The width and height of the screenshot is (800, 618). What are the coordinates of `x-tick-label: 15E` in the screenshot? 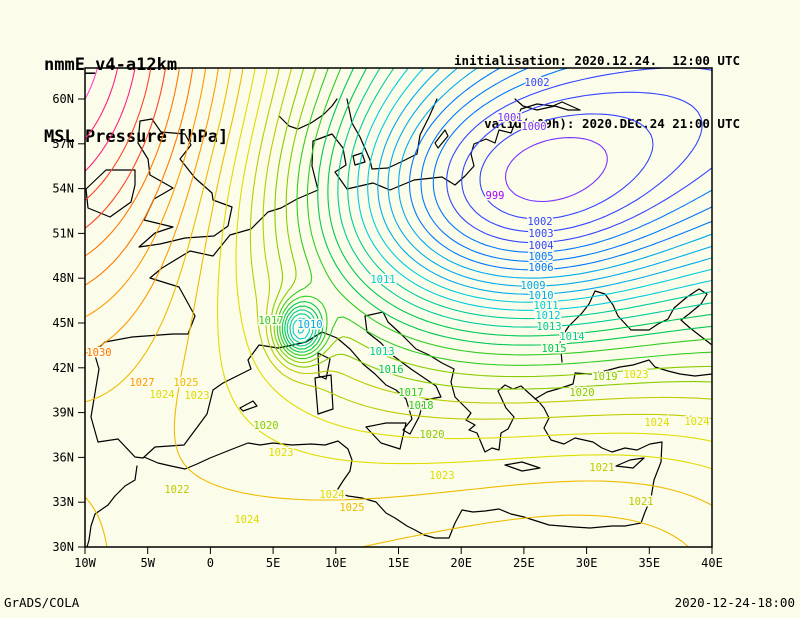 It's located at (399, 563).